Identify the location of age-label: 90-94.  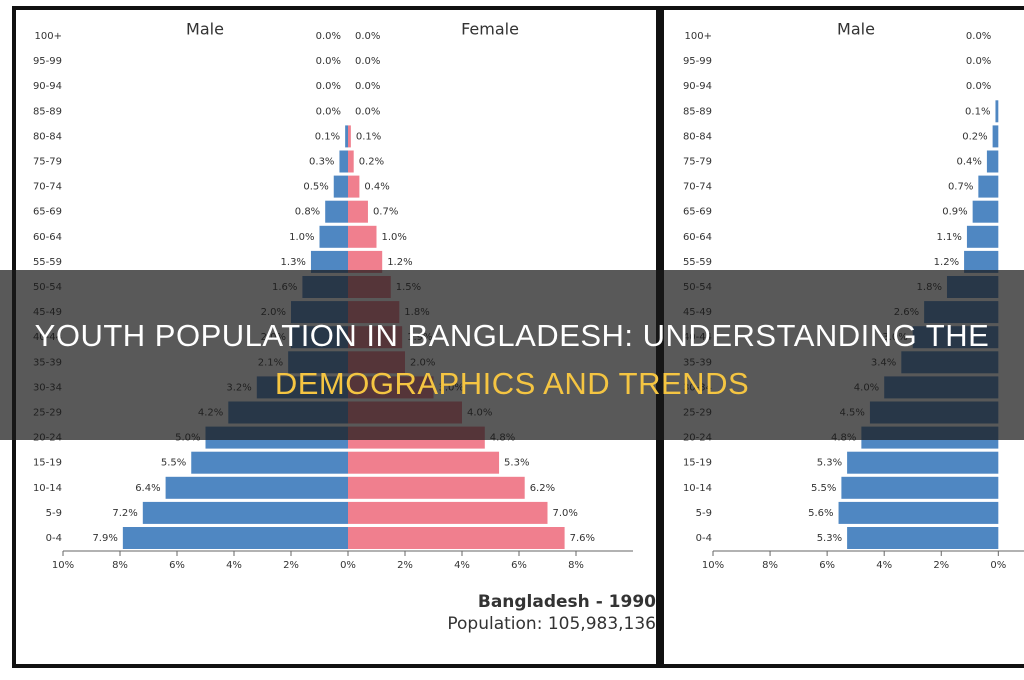
(697, 86).